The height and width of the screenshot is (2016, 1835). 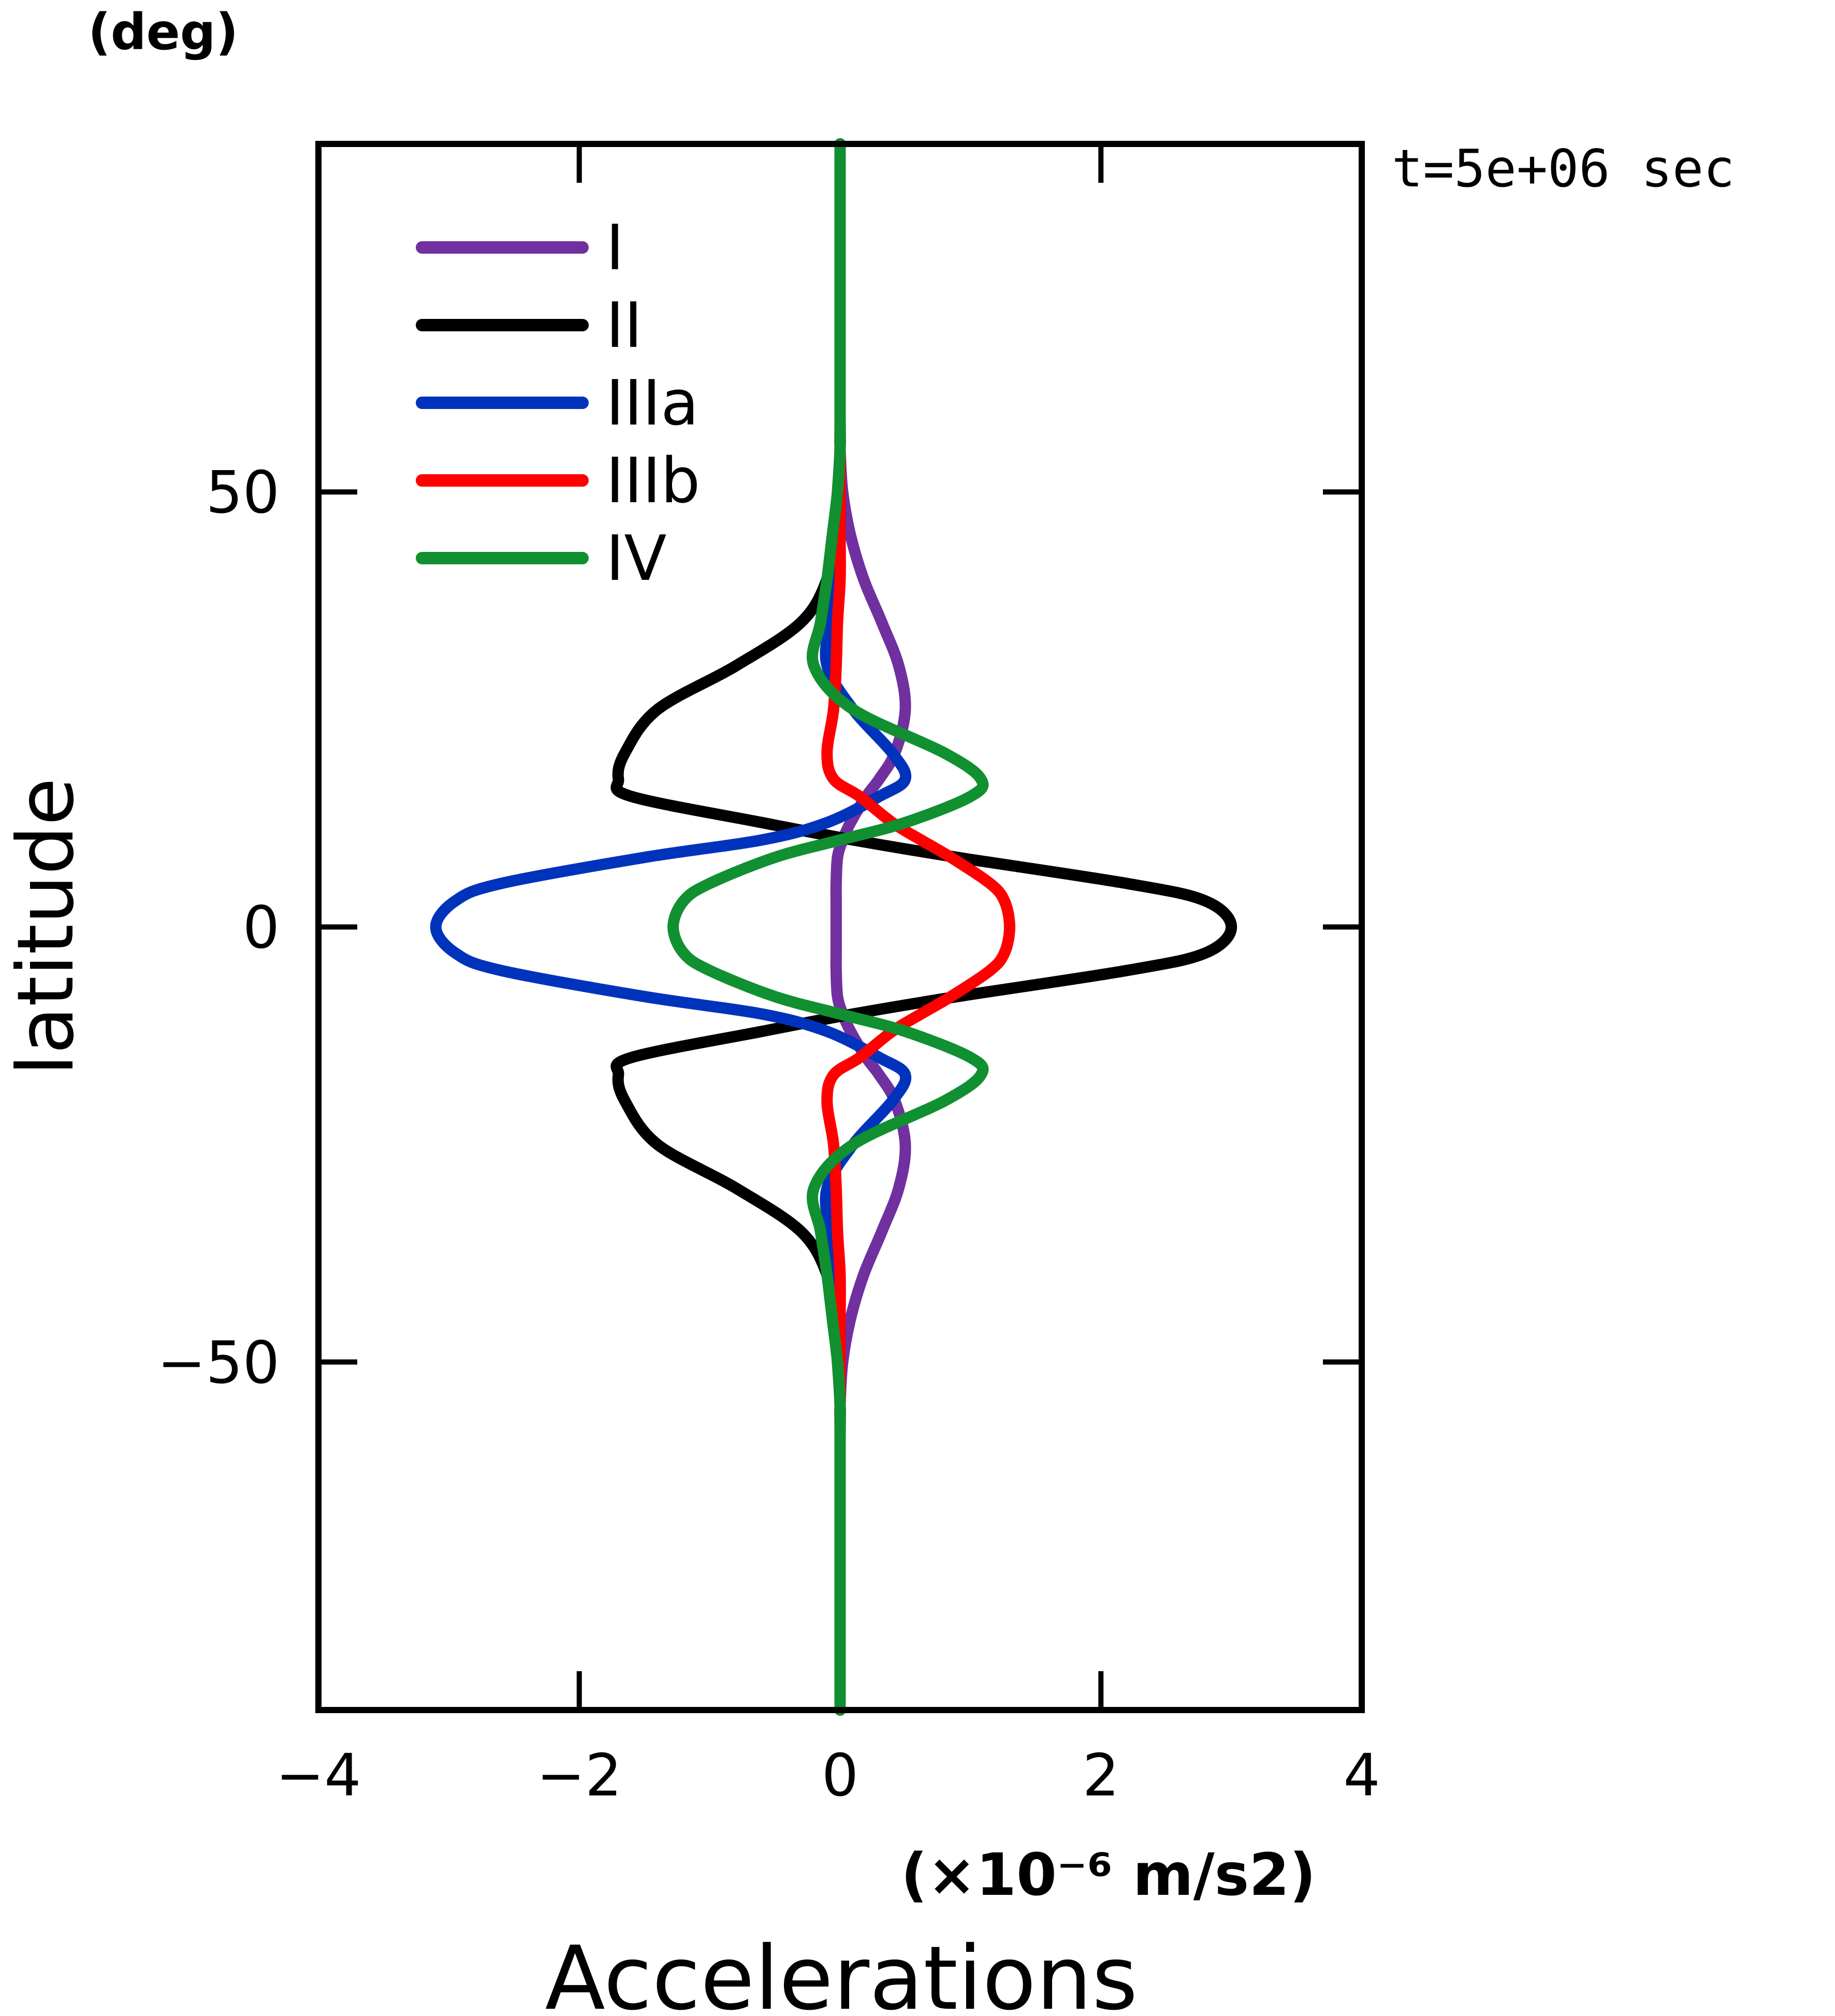 I want to click on x-tick-label: 4, so click(x=1362, y=1775).